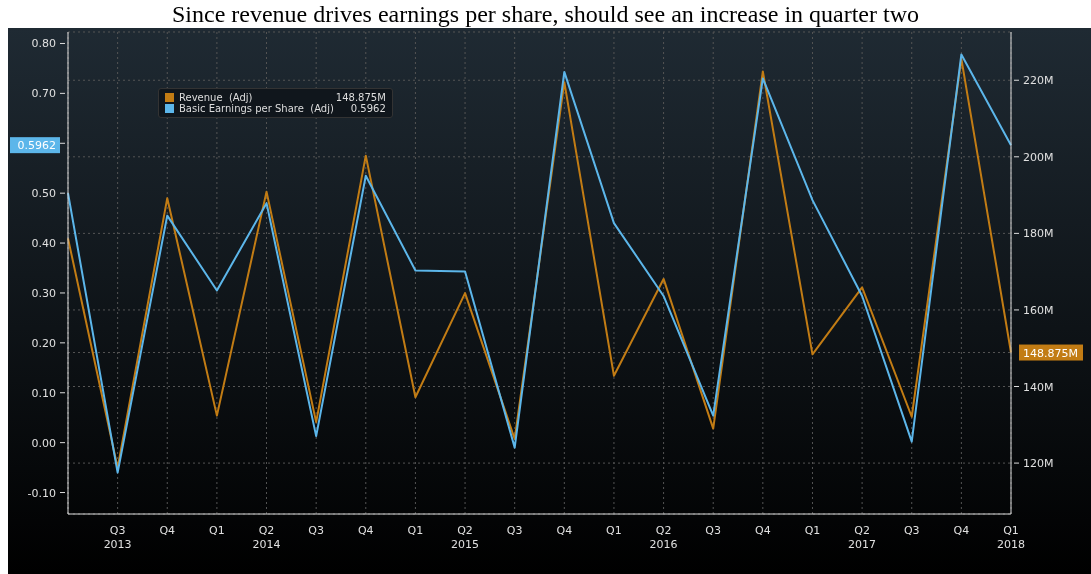 This screenshot has width=1091, height=574. What do you see at coordinates (43, 443) in the screenshot?
I see `y-tick-label: 0.00` at bounding box center [43, 443].